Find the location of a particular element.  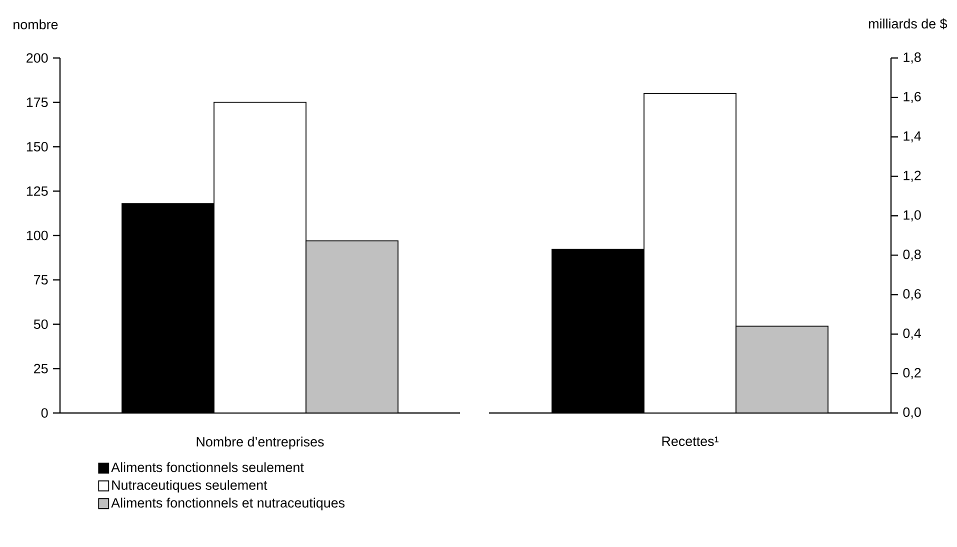

y-tick-label: 0,4 is located at coordinates (912, 334).